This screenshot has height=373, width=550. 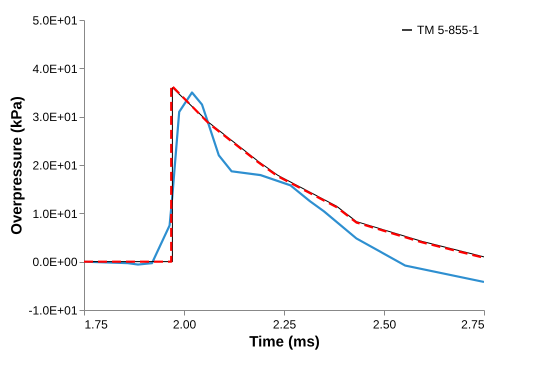 I want to click on x-tick-label: 1.75, so click(x=96, y=325).